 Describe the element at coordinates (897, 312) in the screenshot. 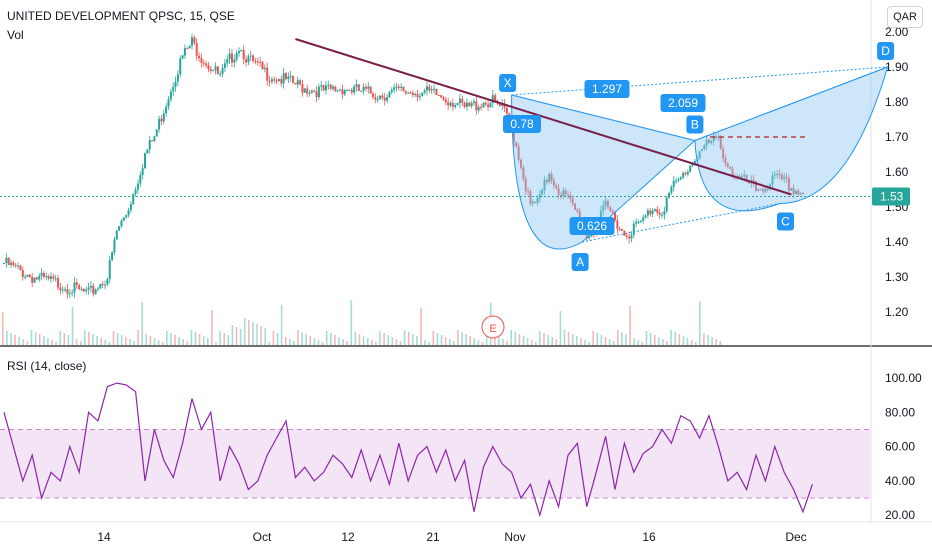

I see `price-tick-label: 1.20` at that location.